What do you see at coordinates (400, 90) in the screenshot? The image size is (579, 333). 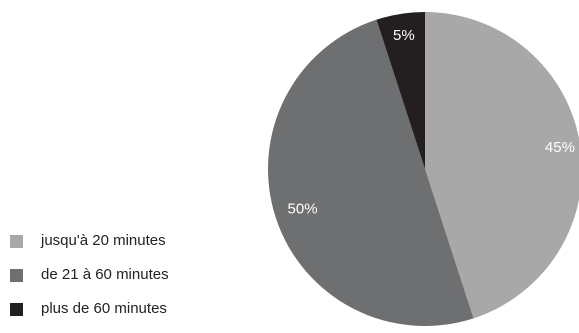 I see `pie-slice-over-60-minutes` at bounding box center [400, 90].